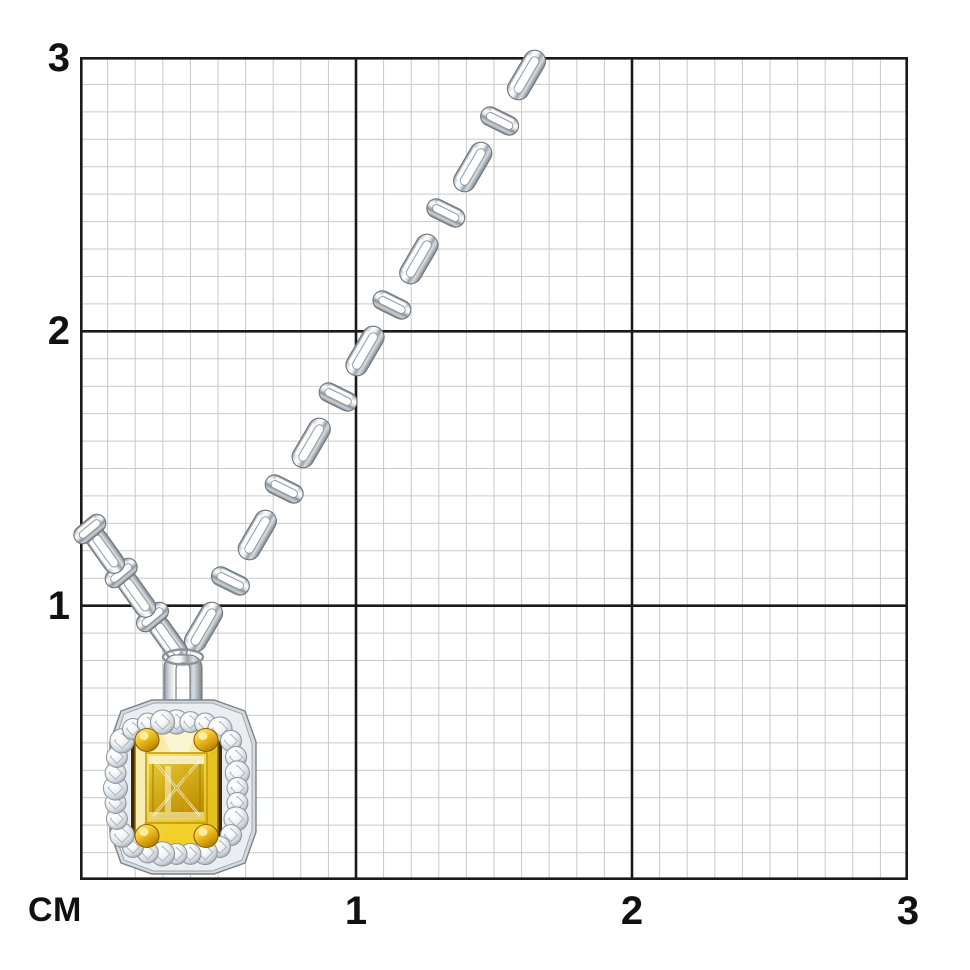  Describe the element at coordinates (58, 58) in the screenshot. I see `y-axis-tick-3: 3` at that location.